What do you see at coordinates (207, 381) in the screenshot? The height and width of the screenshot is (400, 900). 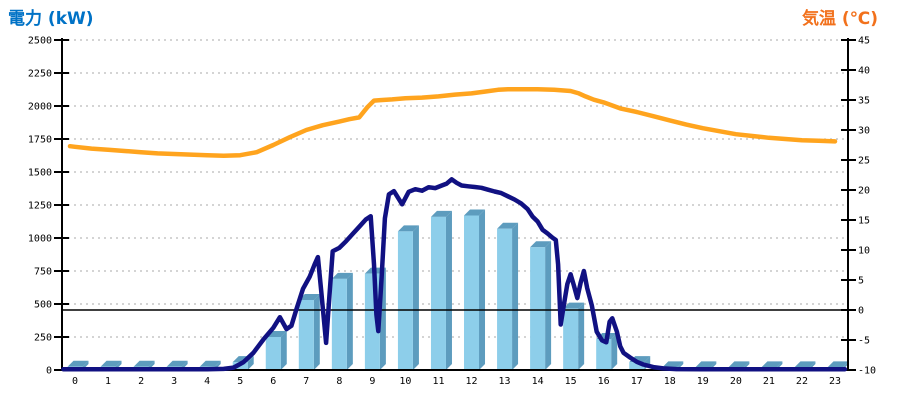 I see `x-tick-label-4: 4` at bounding box center [207, 381].